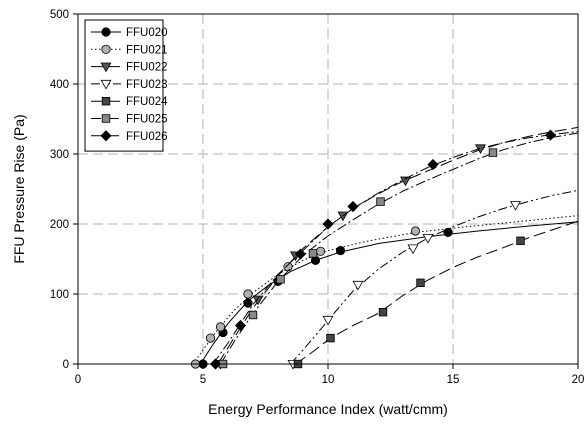 The image size is (586, 426). I want to click on legend-label: FFU020, so click(147, 33).